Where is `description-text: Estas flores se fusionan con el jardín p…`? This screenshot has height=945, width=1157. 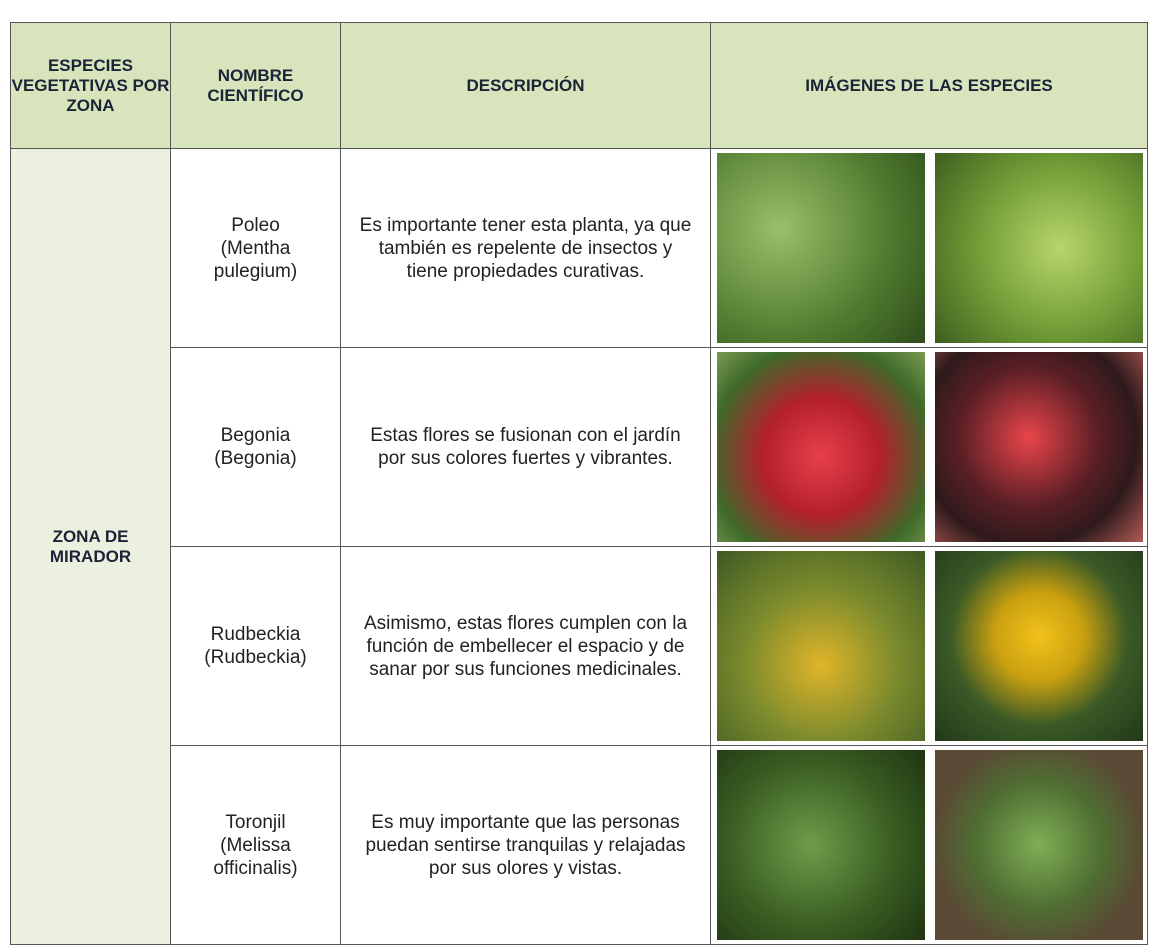
description-text: Estas flores se fusionan con el jardín p… is located at coordinates (525, 447).